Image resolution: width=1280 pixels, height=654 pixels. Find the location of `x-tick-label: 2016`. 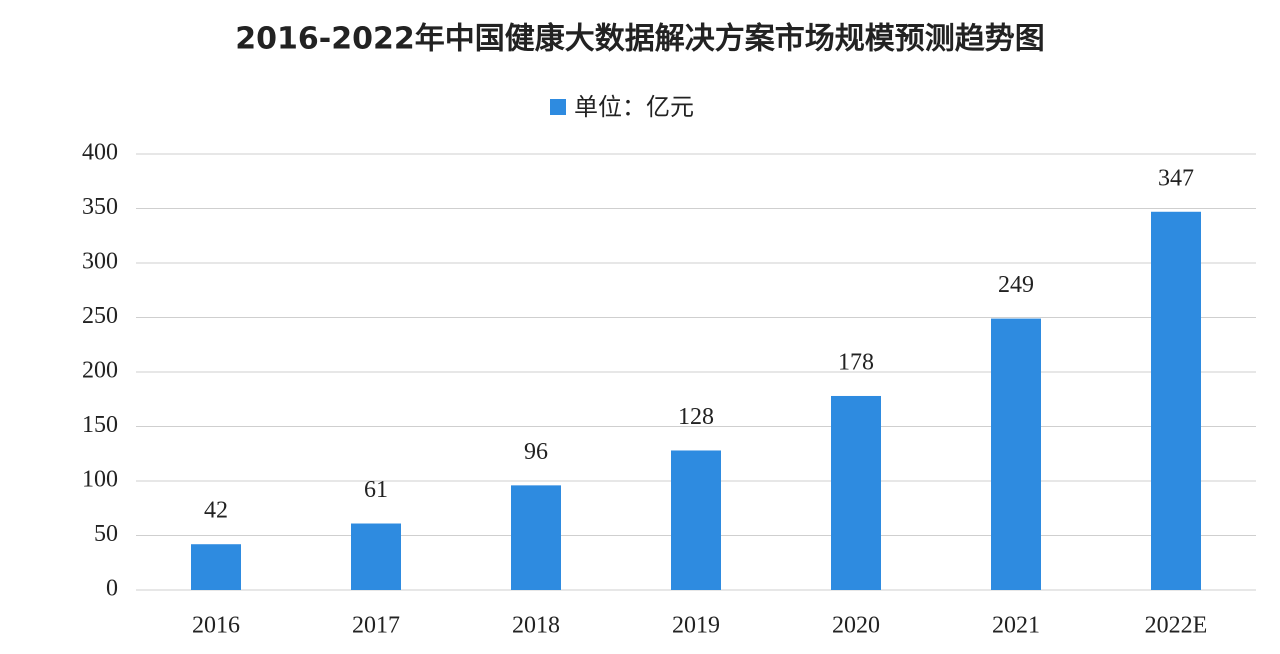

x-tick-label: 2016 is located at coordinates (216, 626).